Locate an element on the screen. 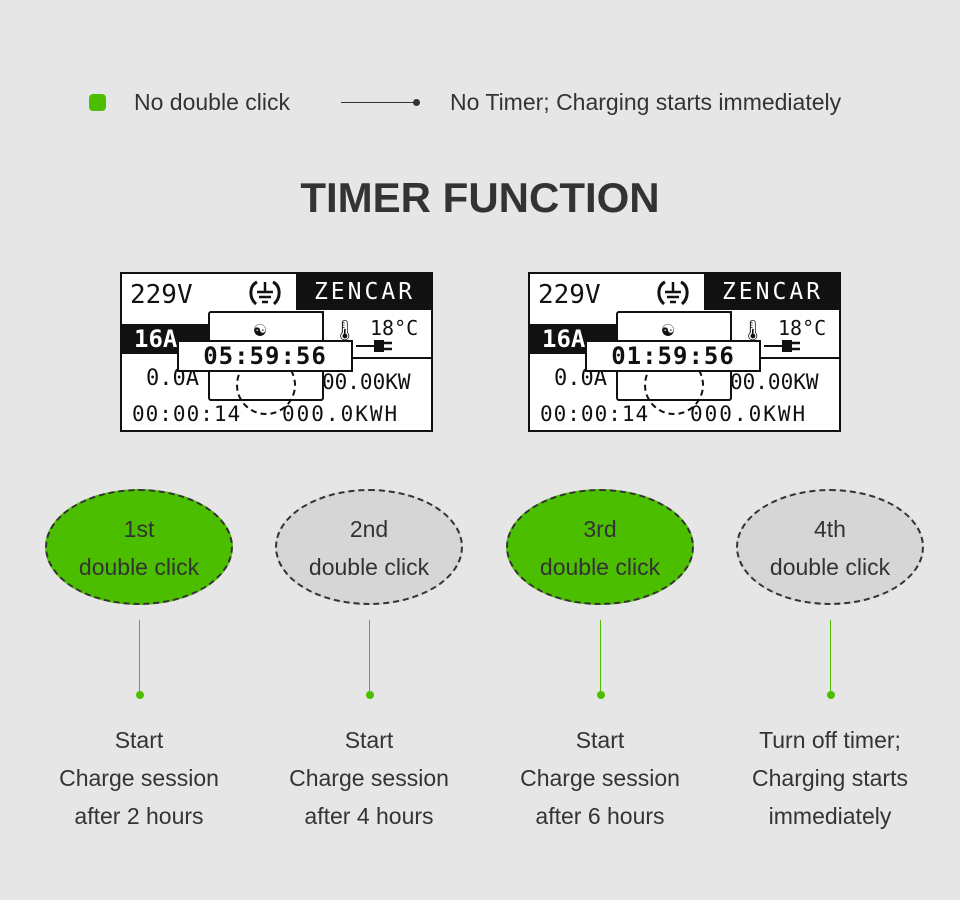  step-description-line: immediately is located at coordinates (830, 816).